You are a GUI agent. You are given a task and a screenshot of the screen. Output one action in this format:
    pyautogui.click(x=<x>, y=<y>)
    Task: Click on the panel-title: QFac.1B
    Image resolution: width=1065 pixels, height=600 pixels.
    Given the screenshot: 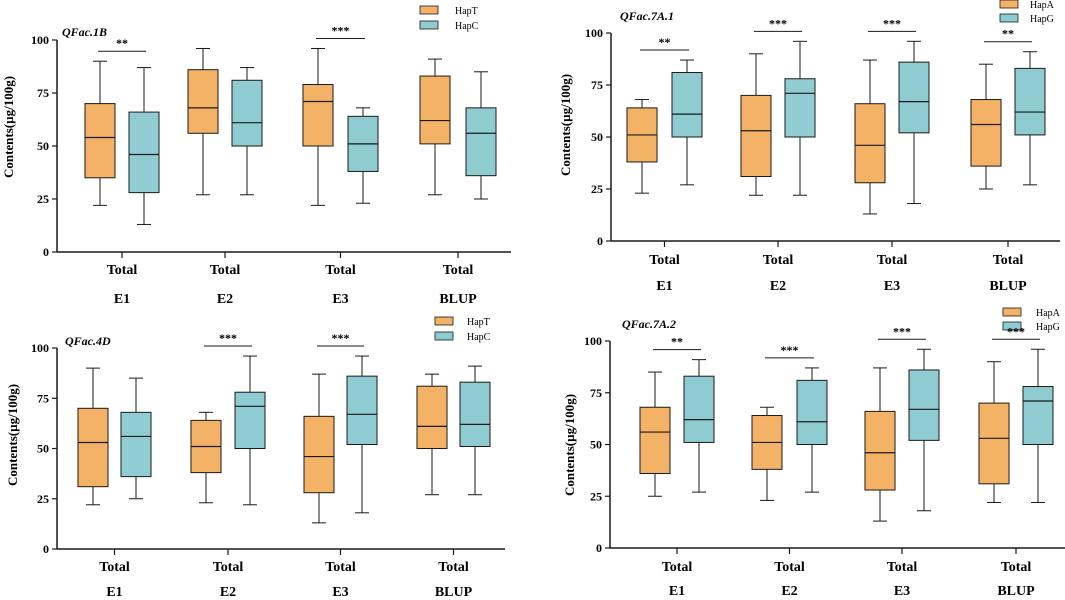 What is the action you would take?
    pyautogui.click(x=84, y=32)
    